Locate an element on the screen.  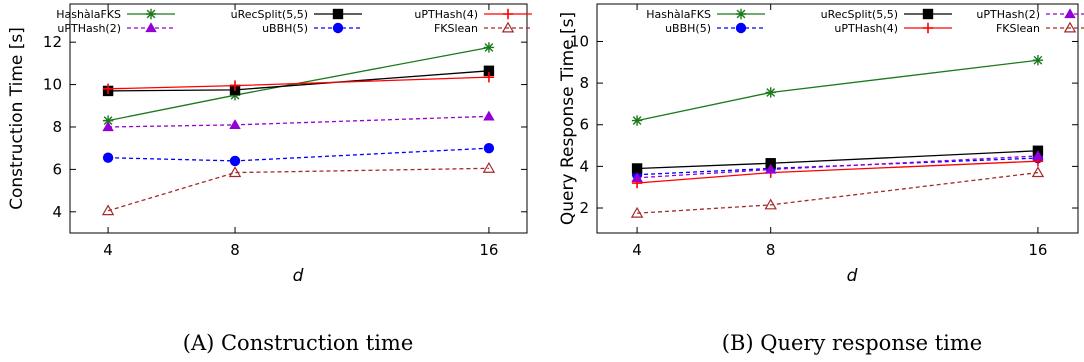
y-tick-label: 2 is located at coordinates (584, 208).